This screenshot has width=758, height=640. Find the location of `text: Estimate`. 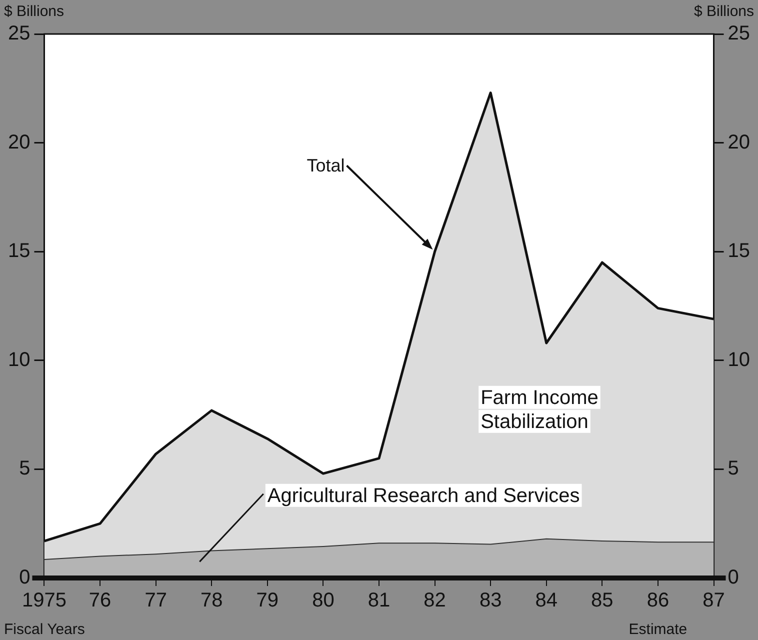

text: Estimate is located at coordinates (658, 629).